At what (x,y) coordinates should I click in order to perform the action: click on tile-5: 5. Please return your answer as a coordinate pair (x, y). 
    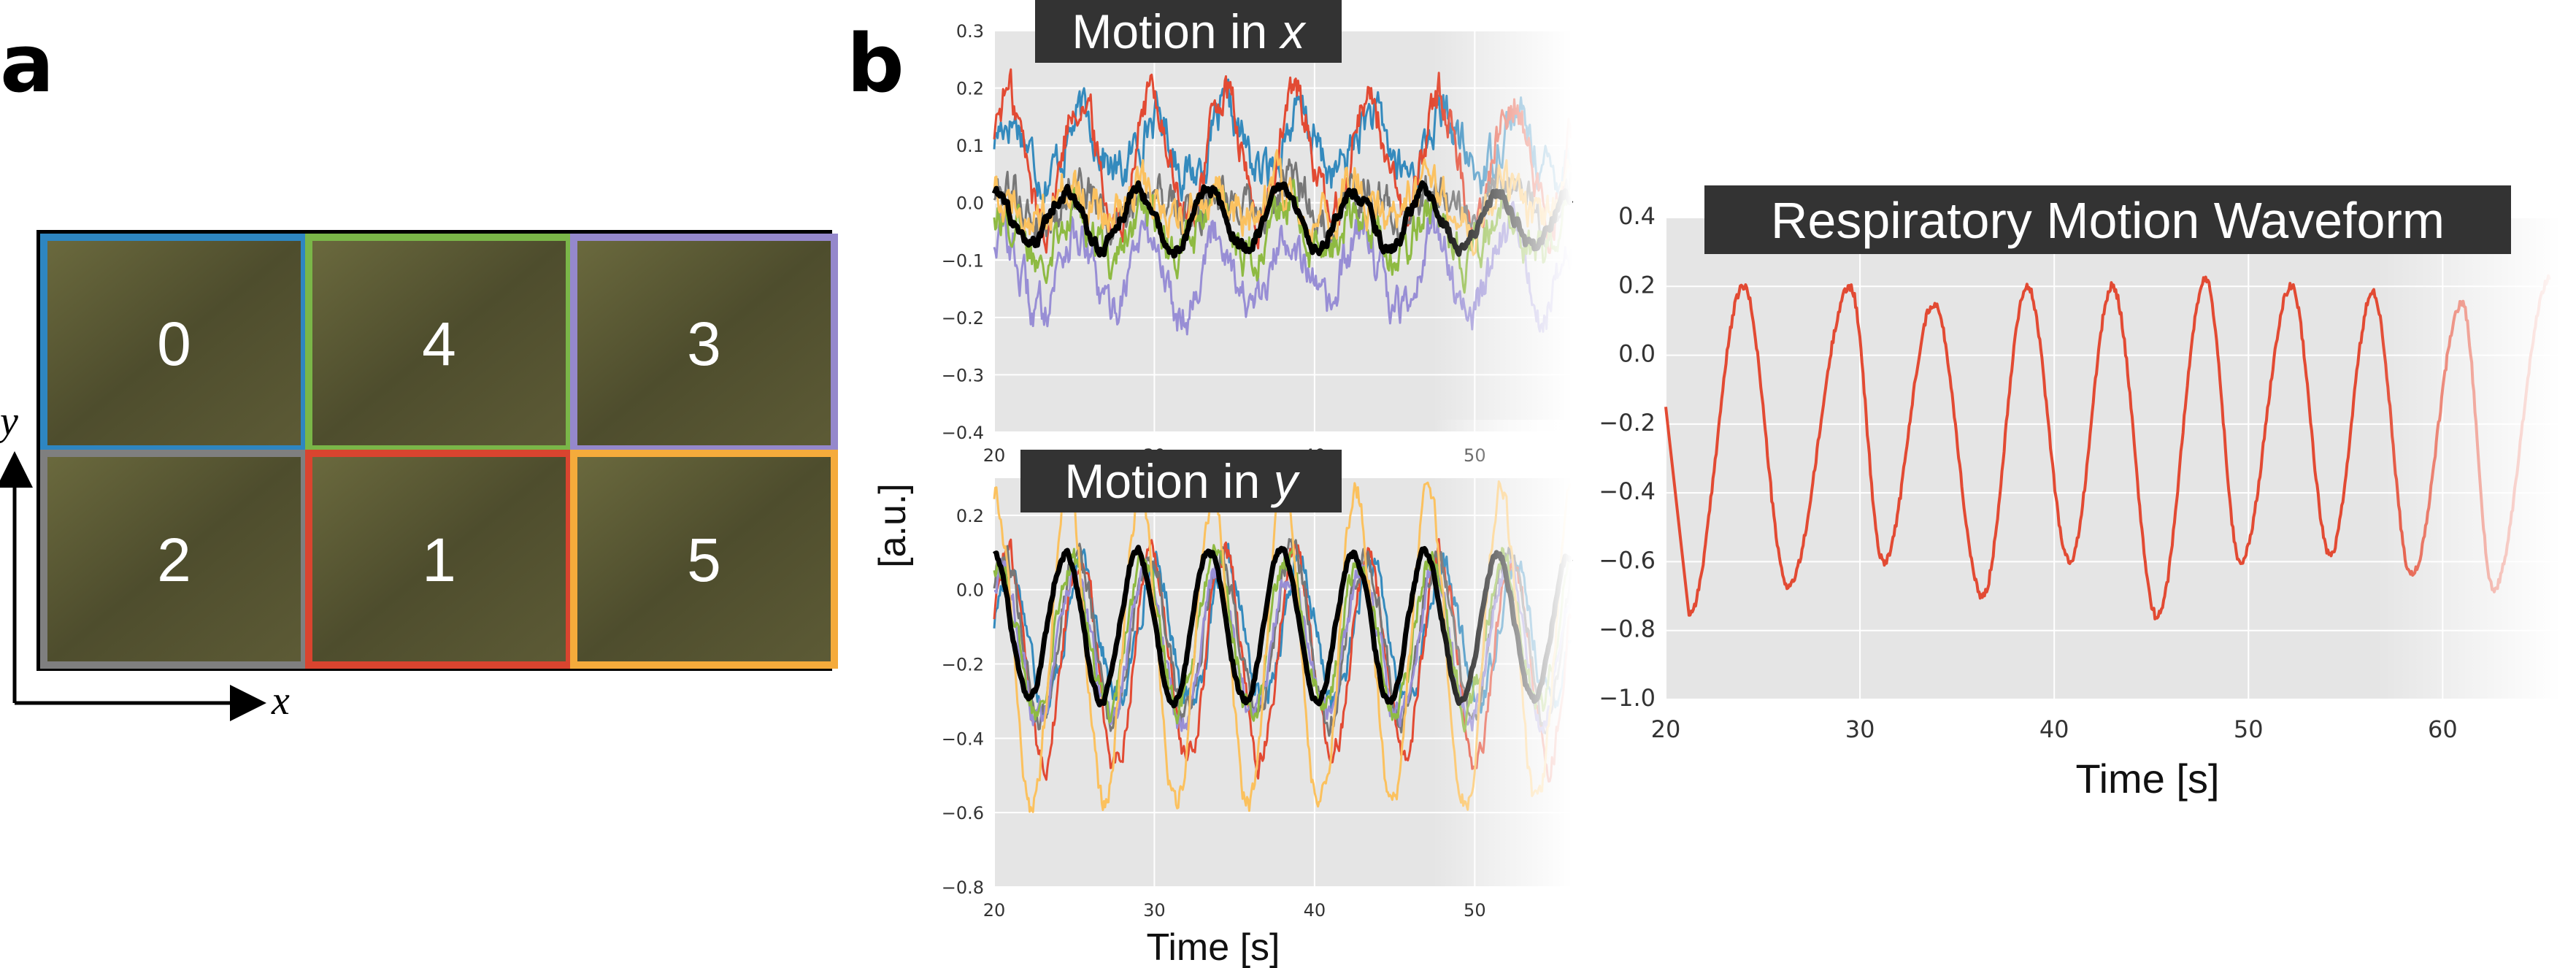
    Looking at the image, I should click on (704, 559).